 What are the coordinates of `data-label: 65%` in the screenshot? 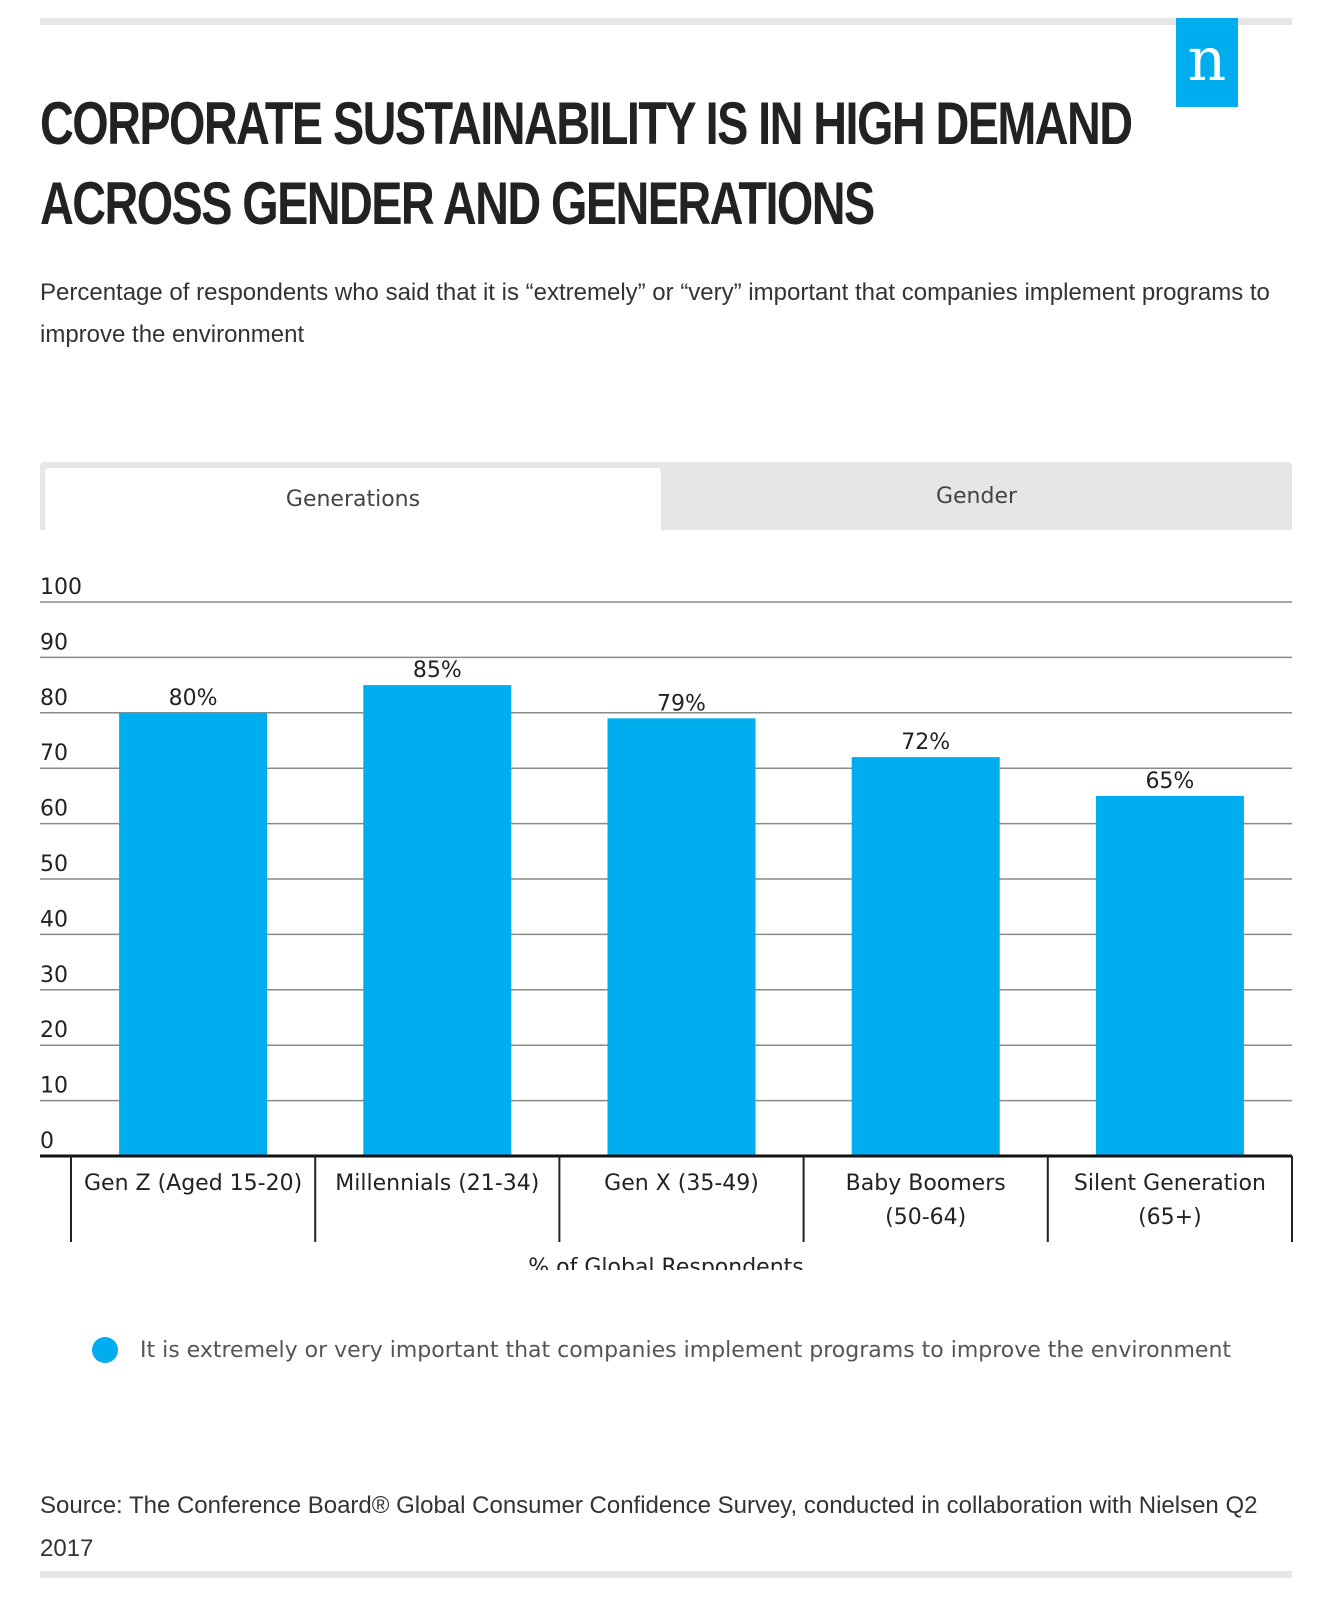 It's located at (1169, 781).